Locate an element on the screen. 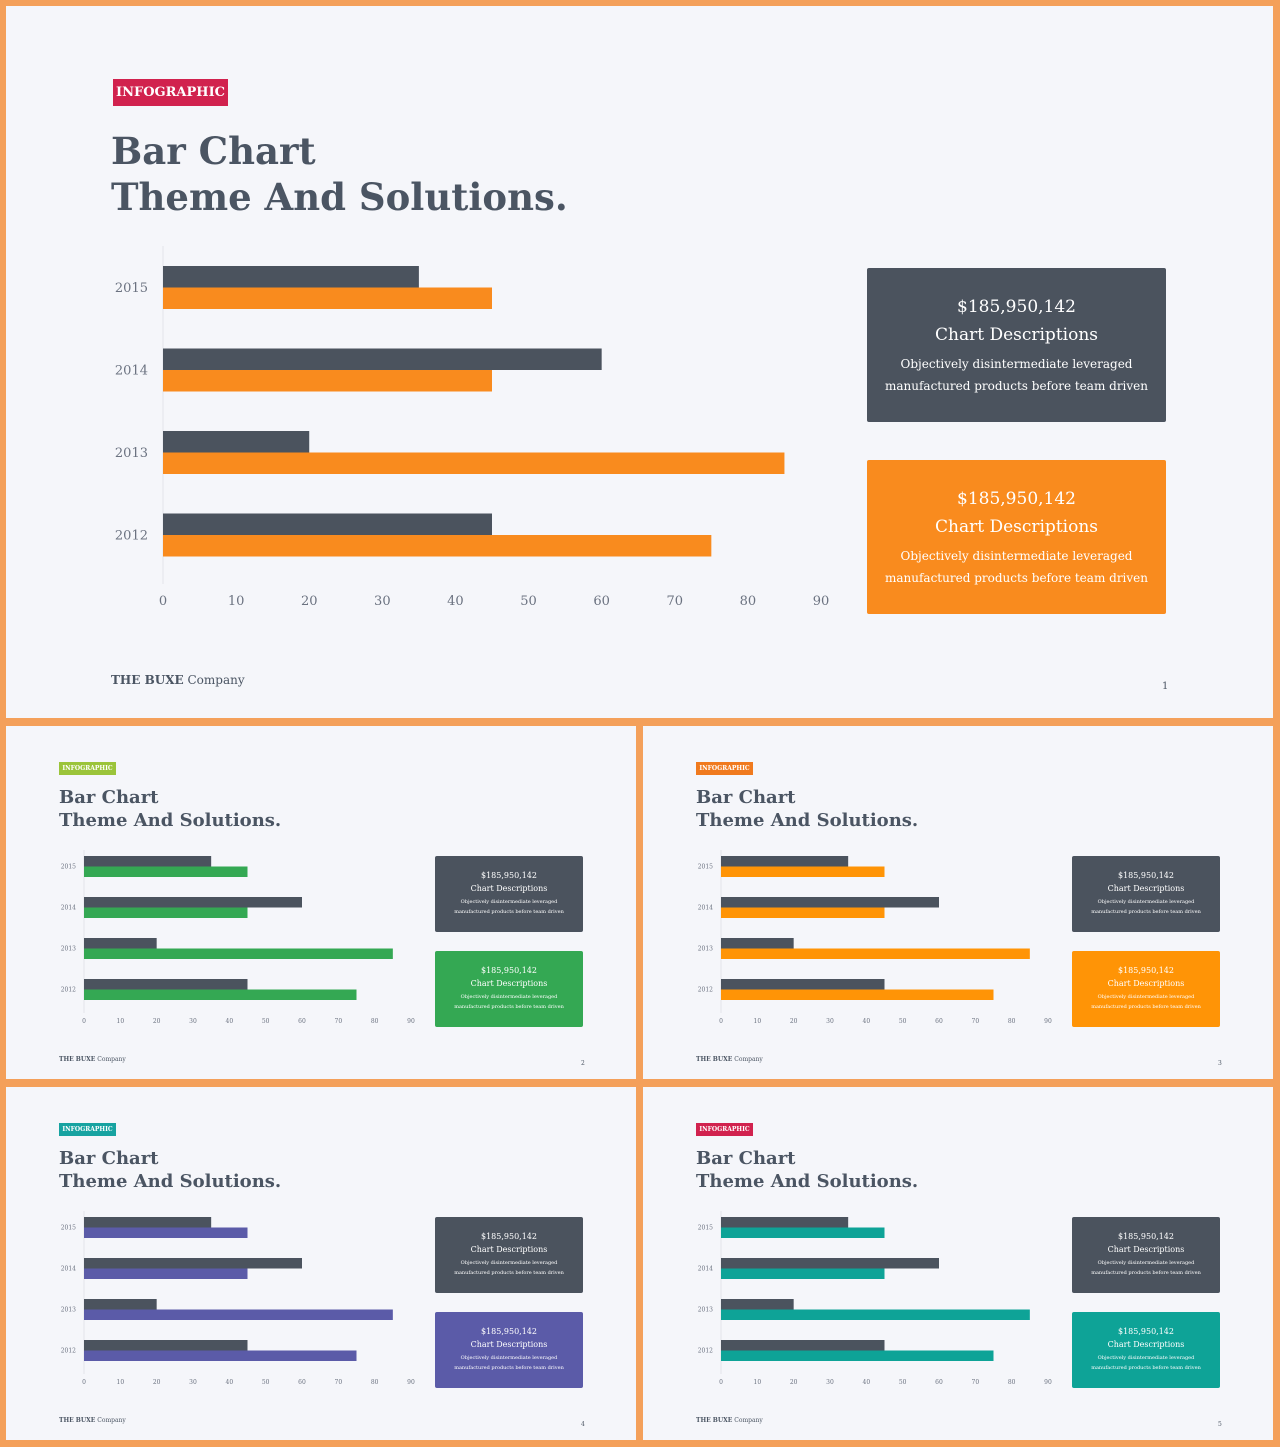 The height and width of the screenshot is (1447, 1280). x-tick-label: 50 is located at coordinates (528, 601).